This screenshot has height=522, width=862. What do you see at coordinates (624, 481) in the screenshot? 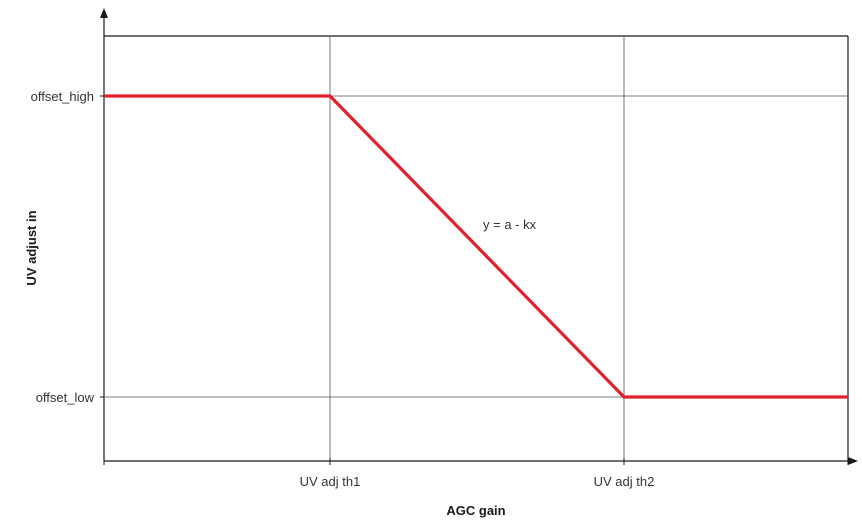
I see `x-tick-label-th2: UV adj th2` at bounding box center [624, 481].